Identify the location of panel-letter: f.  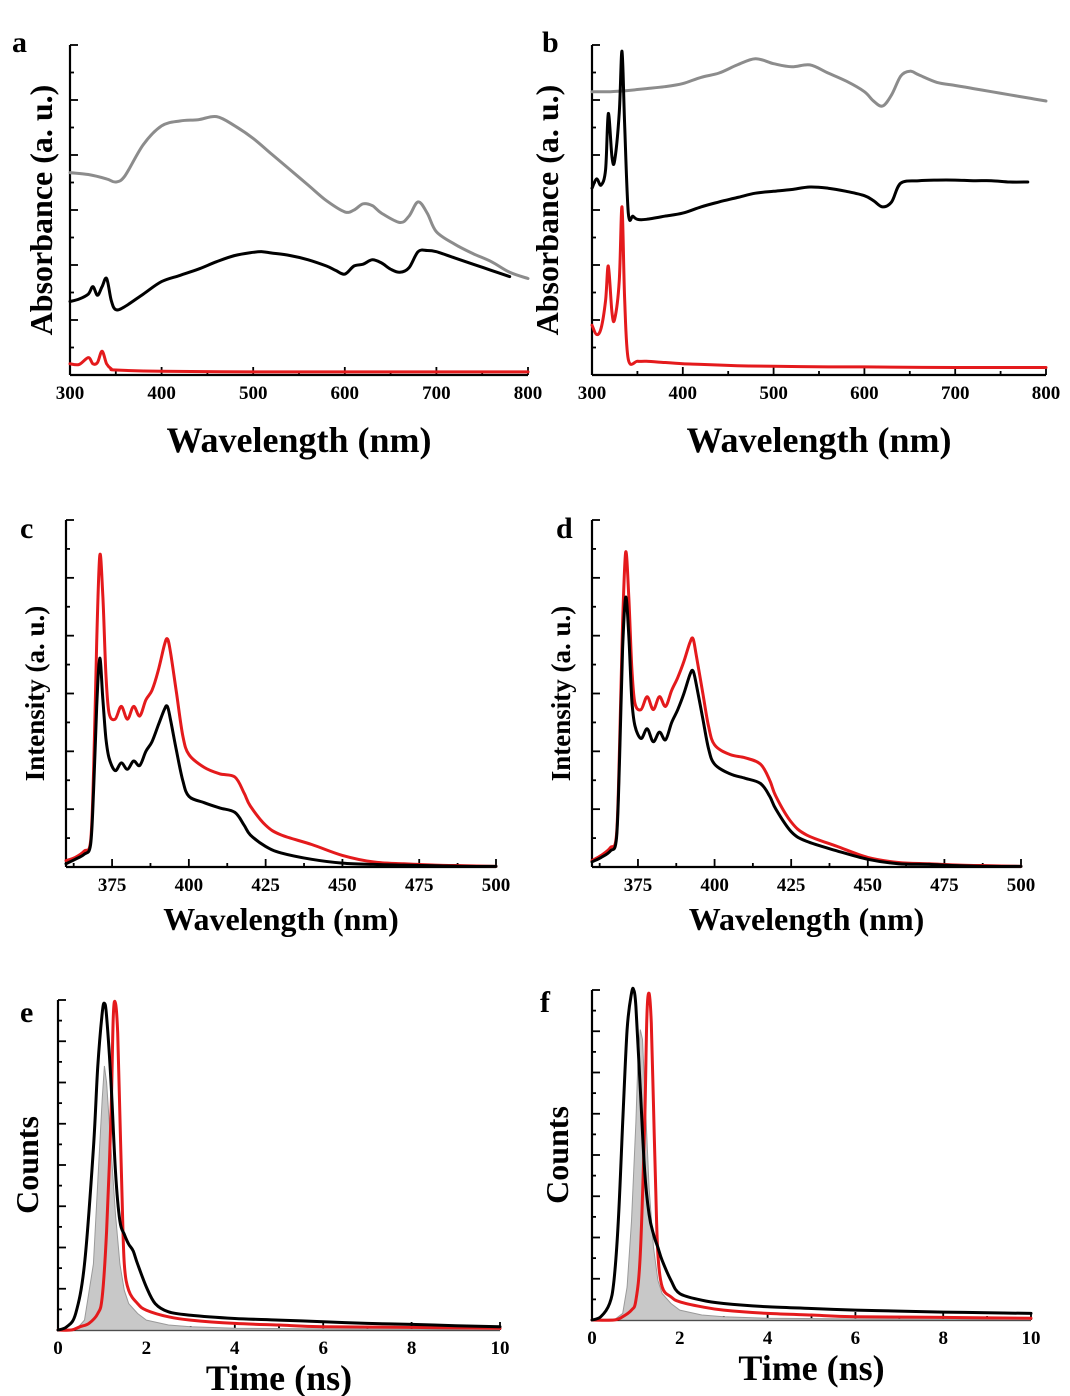
(545, 1002).